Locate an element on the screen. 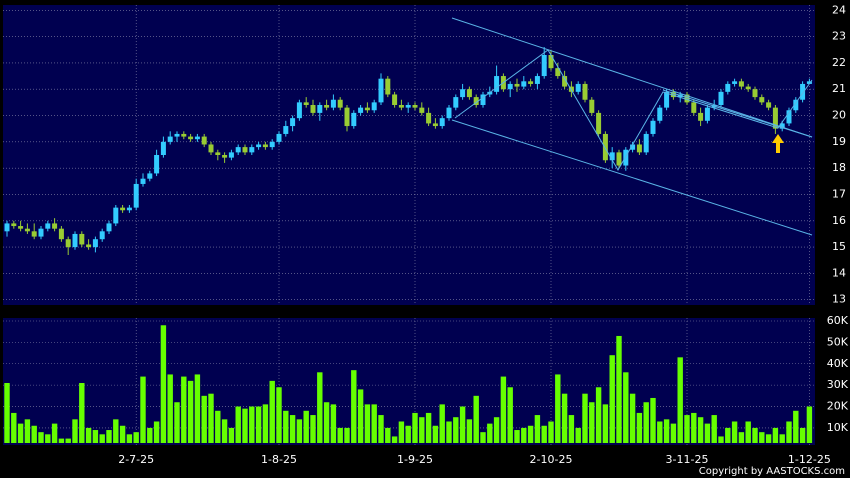 Image resolution: width=850 pixels, height=478 pixels. trend-line is located at coordinates (737, 113).